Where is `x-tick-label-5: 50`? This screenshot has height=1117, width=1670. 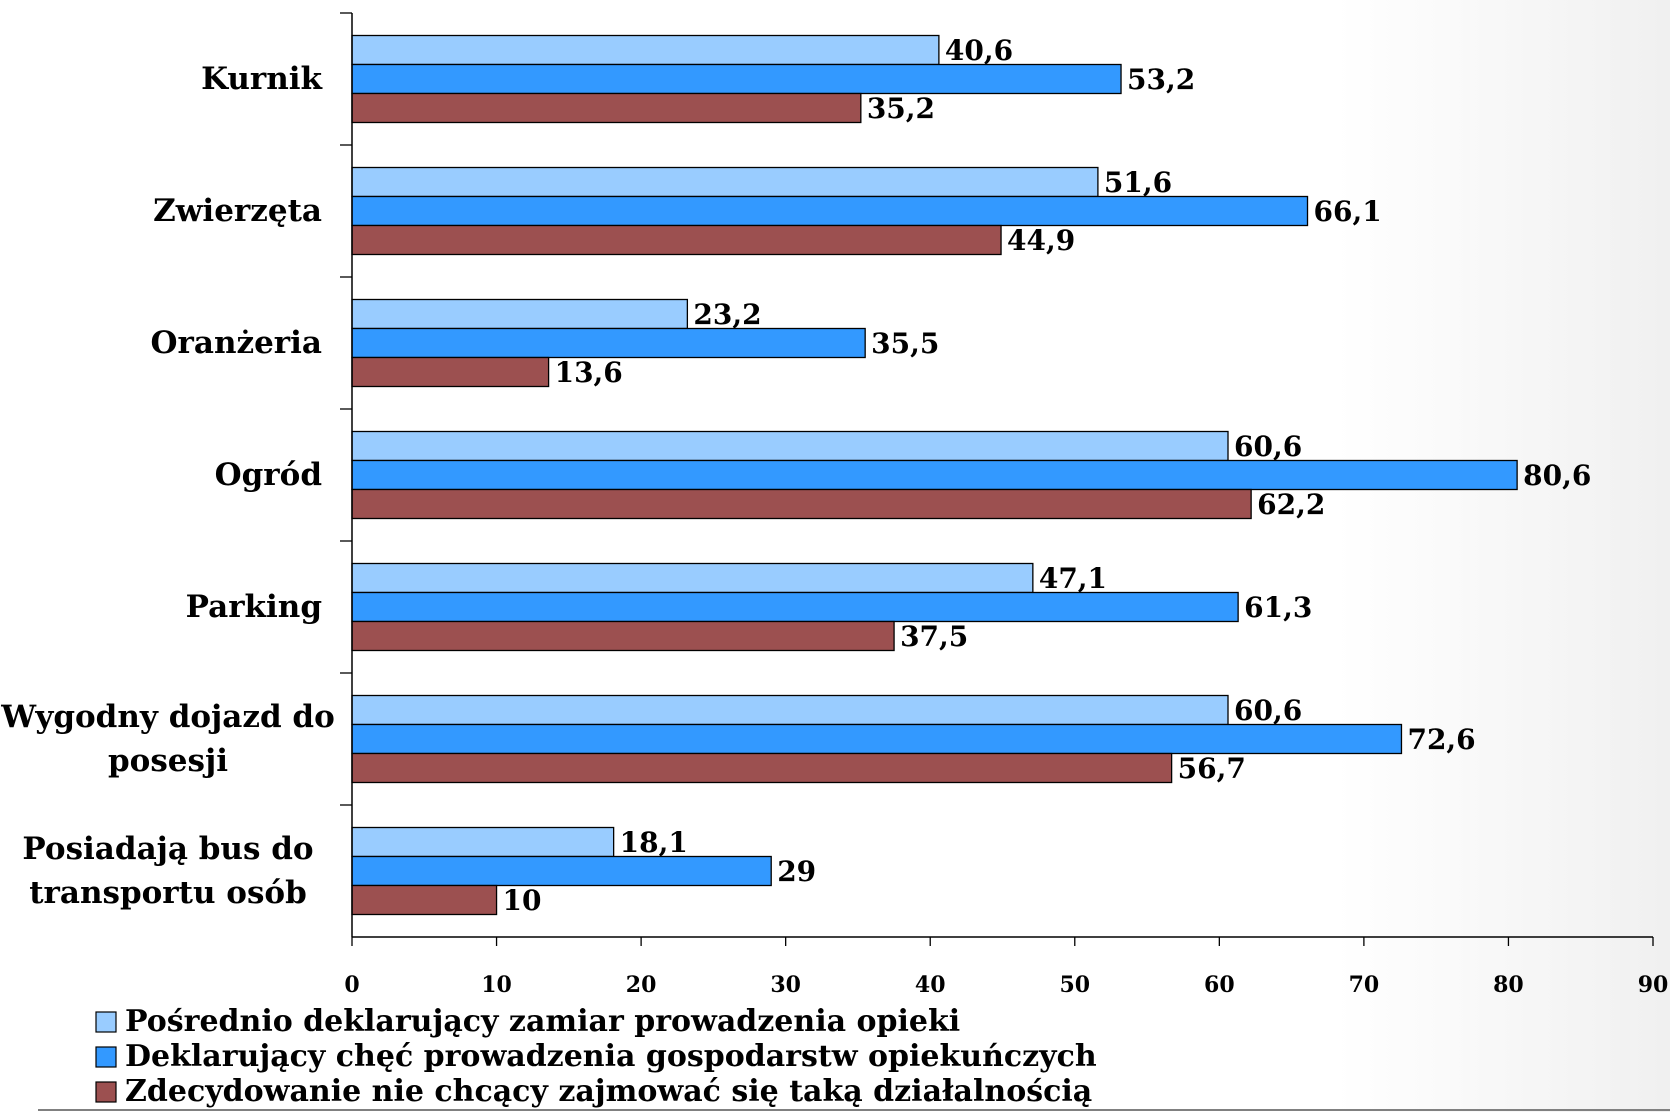
x-tick-label-5: 50 is located at coordinates (1074, 985).